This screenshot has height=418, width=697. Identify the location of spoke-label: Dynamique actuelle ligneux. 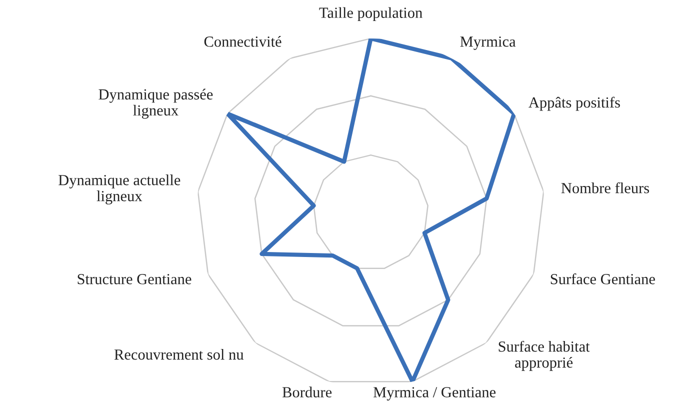
(119, 189).